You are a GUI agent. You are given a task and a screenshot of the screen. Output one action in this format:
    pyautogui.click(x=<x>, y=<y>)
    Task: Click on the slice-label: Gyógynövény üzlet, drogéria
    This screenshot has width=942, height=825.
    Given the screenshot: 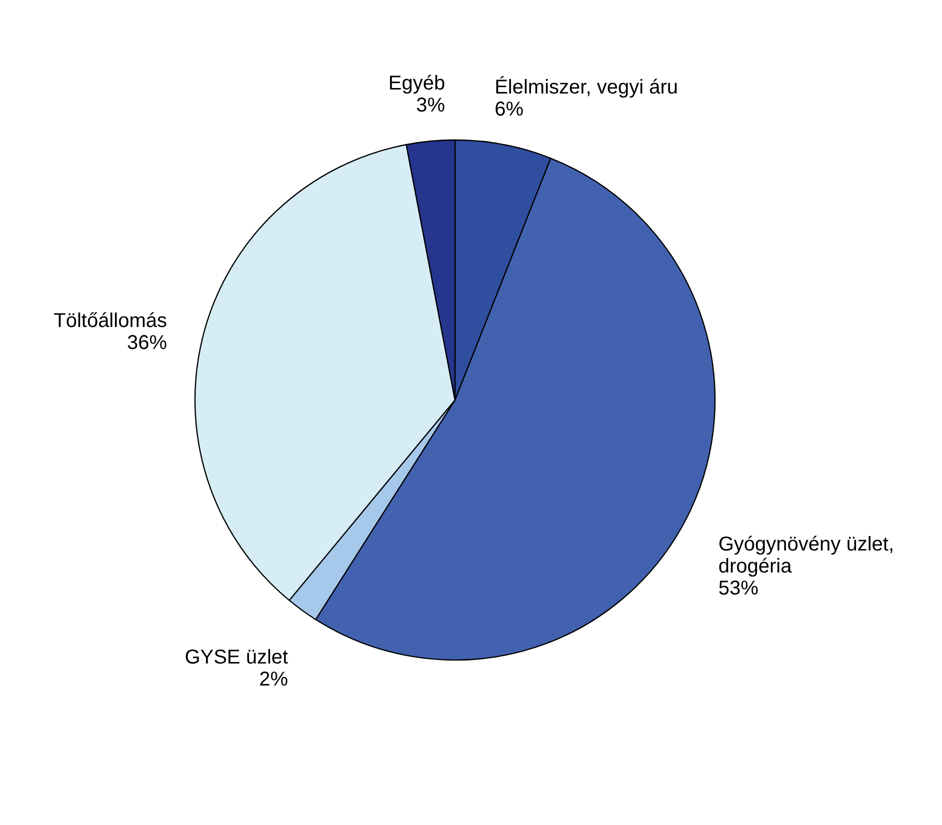 What is the action you would take?
    pyautogui.click(x=806, y=555)
    